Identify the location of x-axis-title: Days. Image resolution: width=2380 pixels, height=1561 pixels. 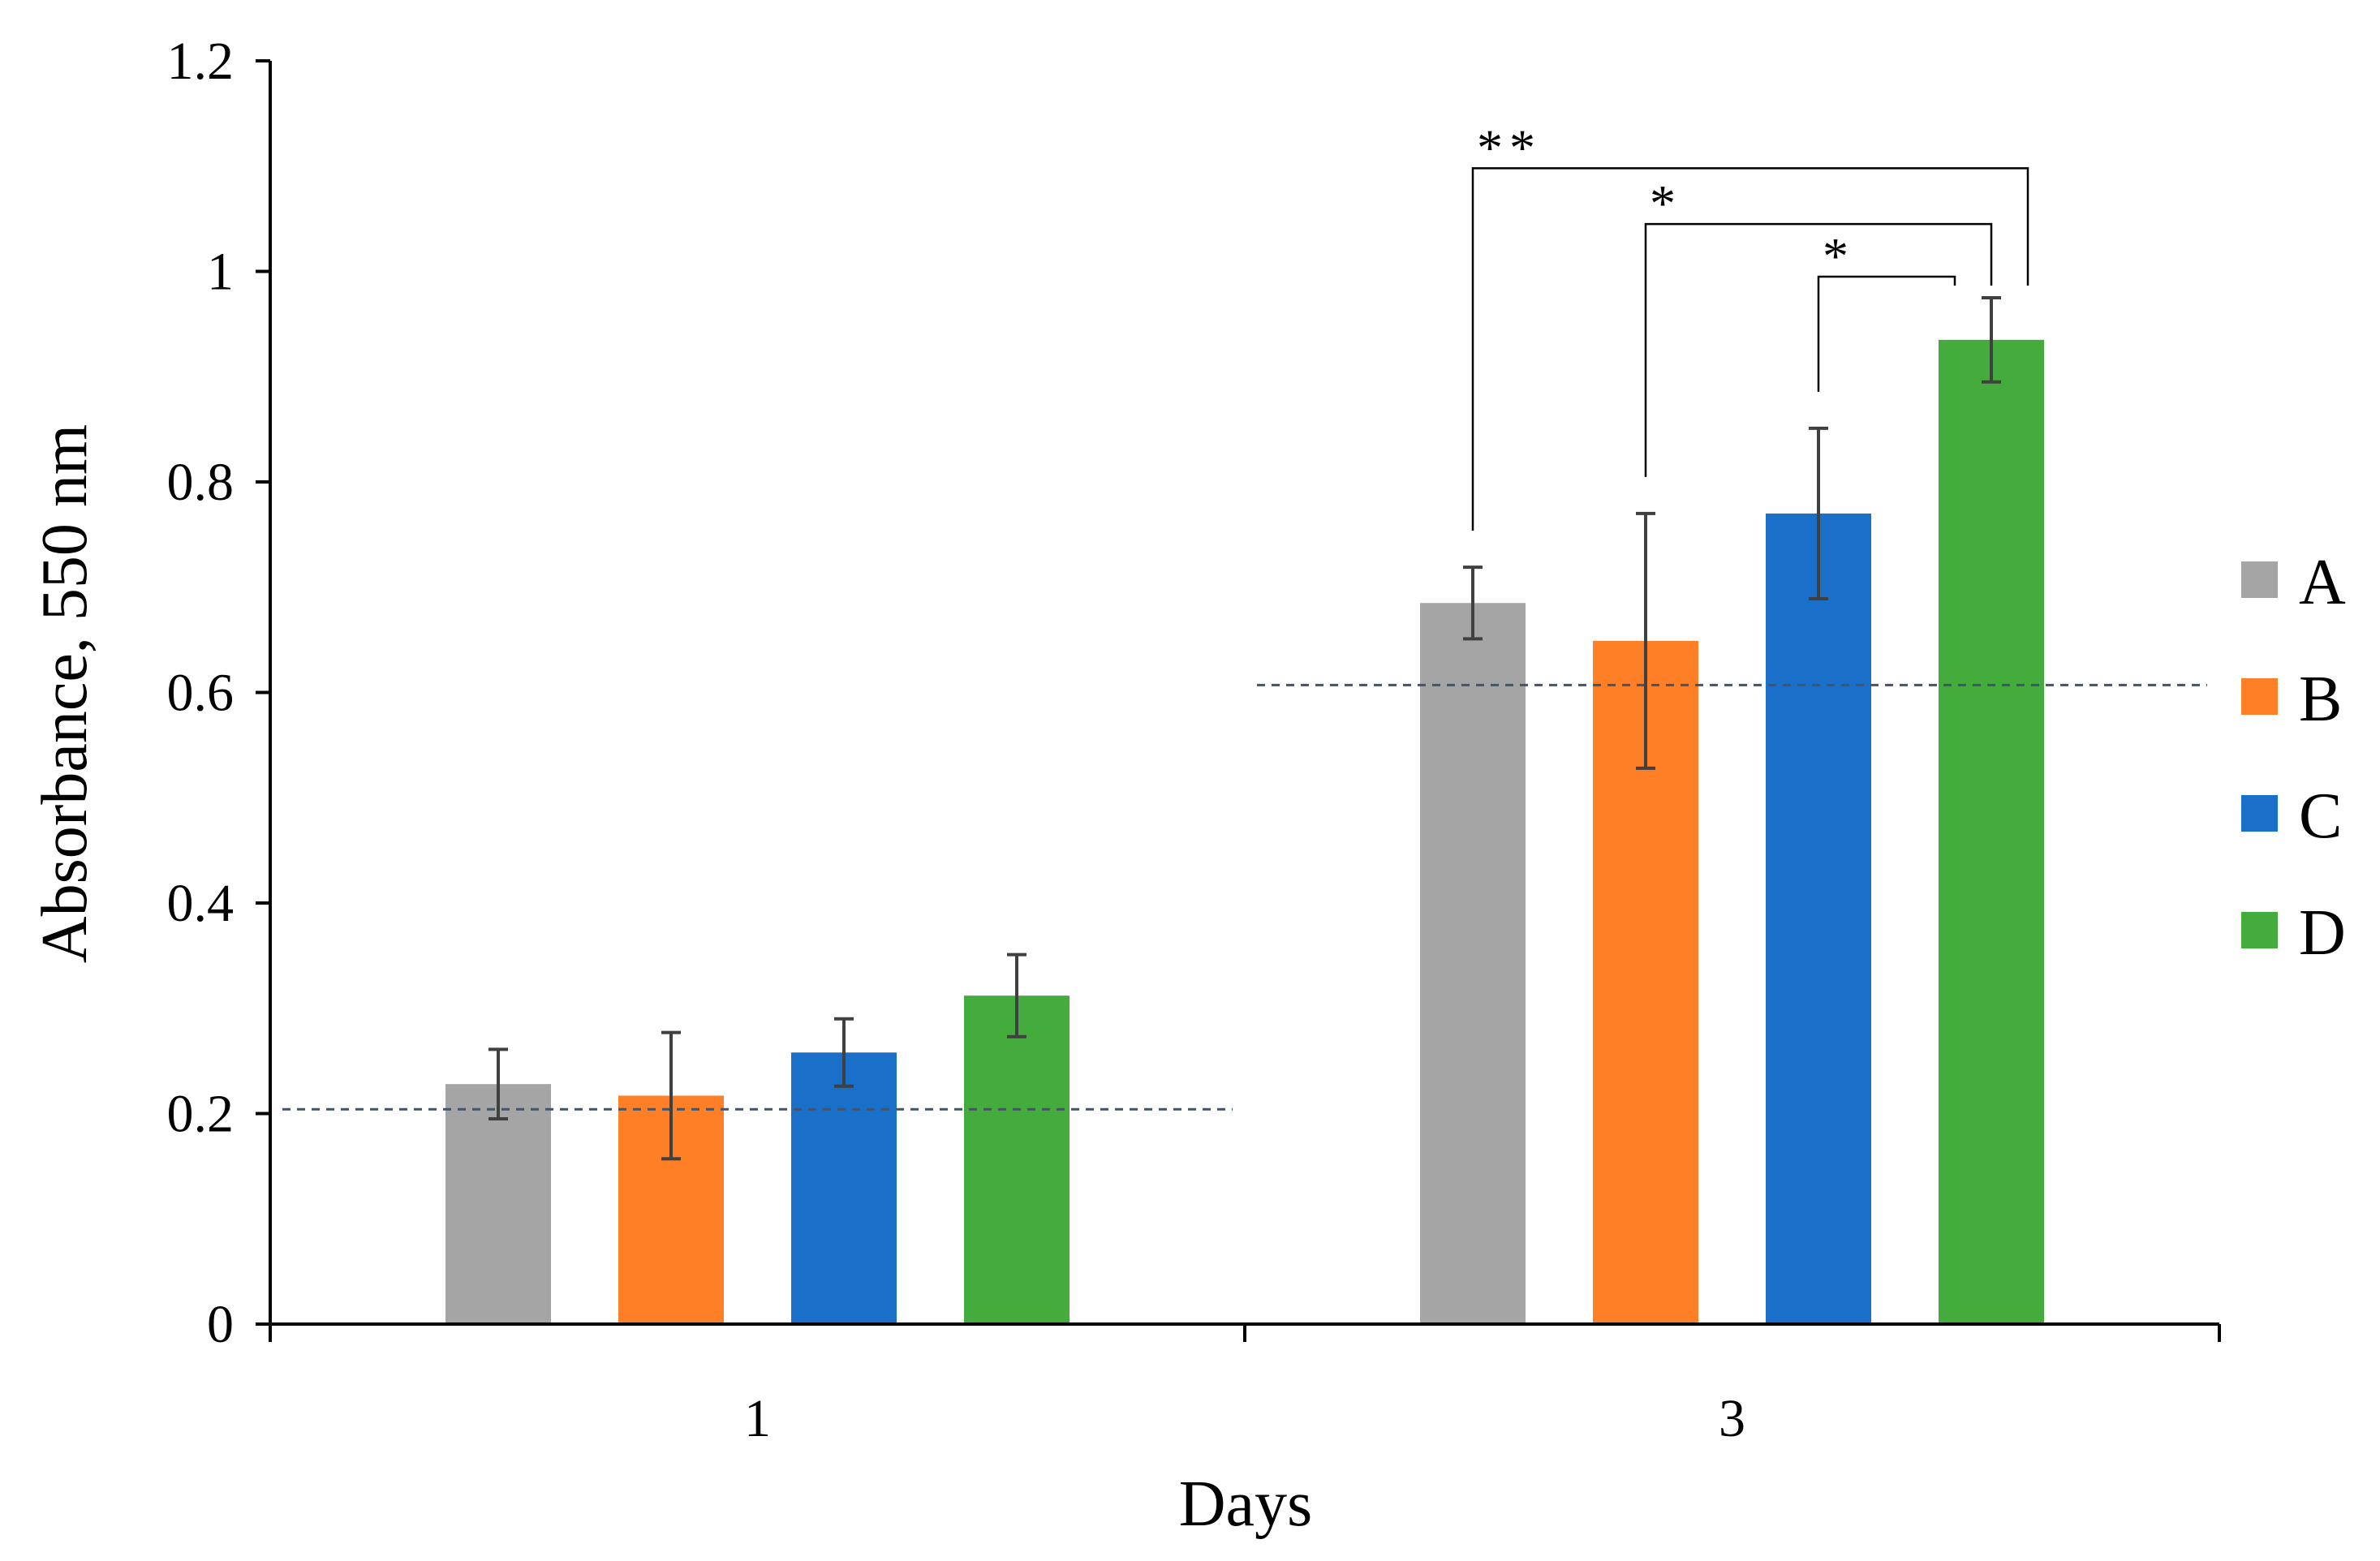
(1245, 1504).